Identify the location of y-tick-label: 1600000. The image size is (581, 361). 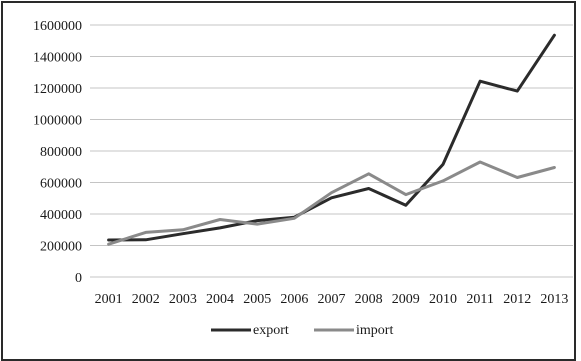
(57, 26).